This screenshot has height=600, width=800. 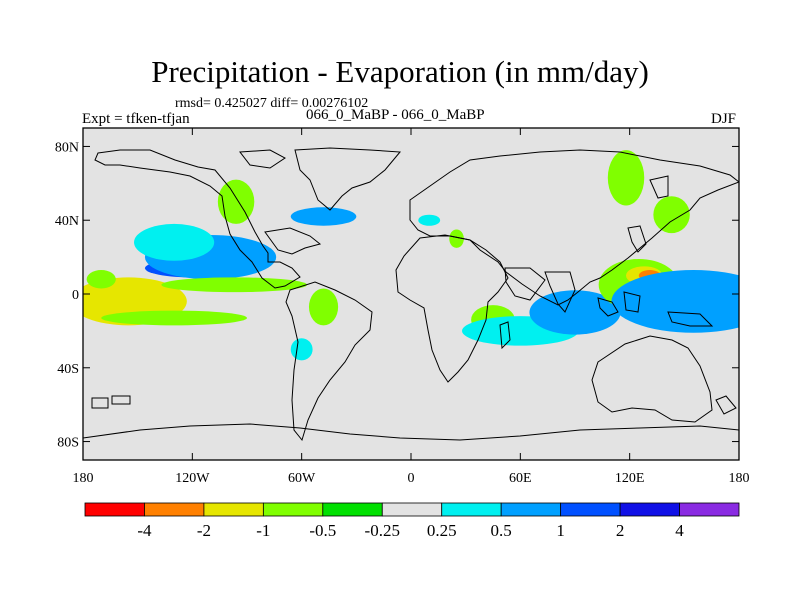 I want to click on runs-label: 066_0_MaBP - 066_0_MaBP, so click(x=395, y=115).